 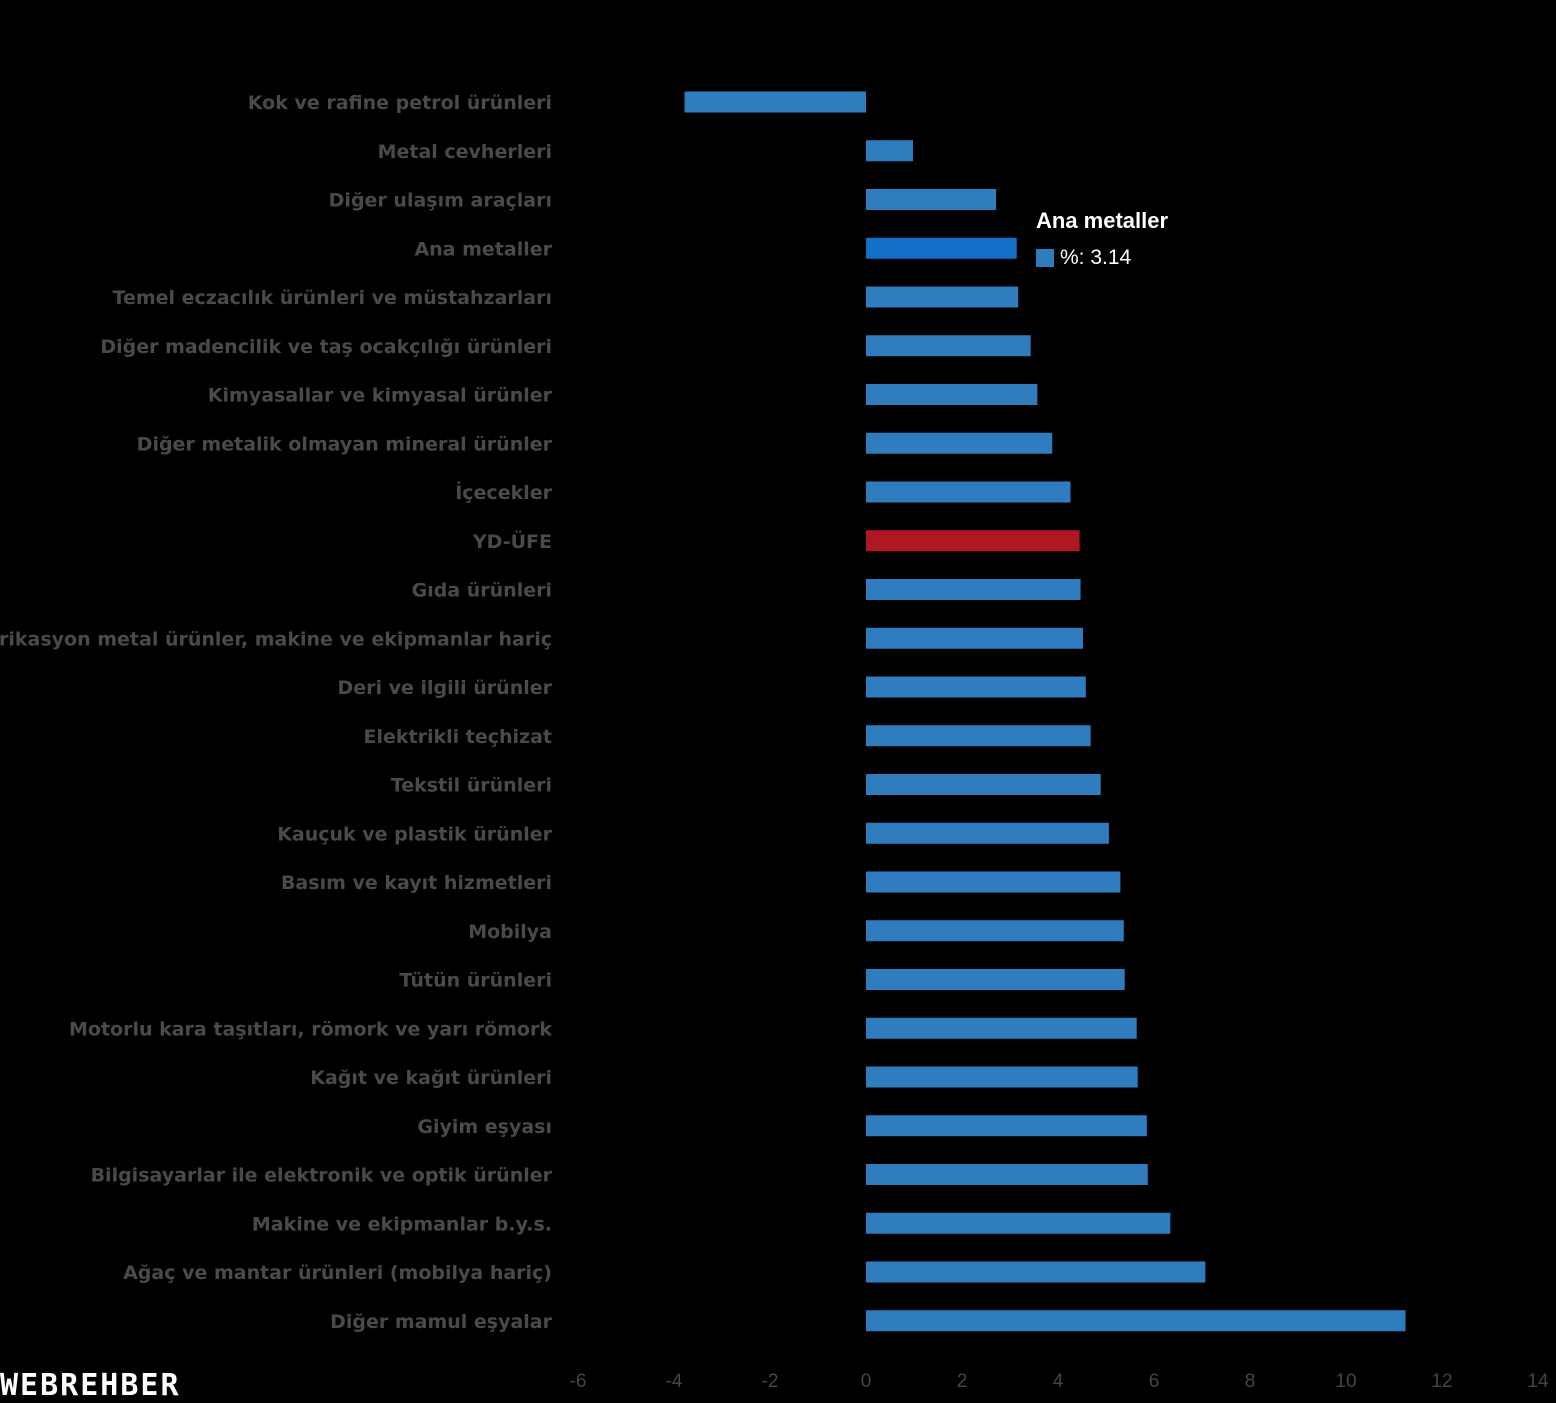 I want to click on category-label: Deri ve ilgili ürünler, so click(x=444, y=688).